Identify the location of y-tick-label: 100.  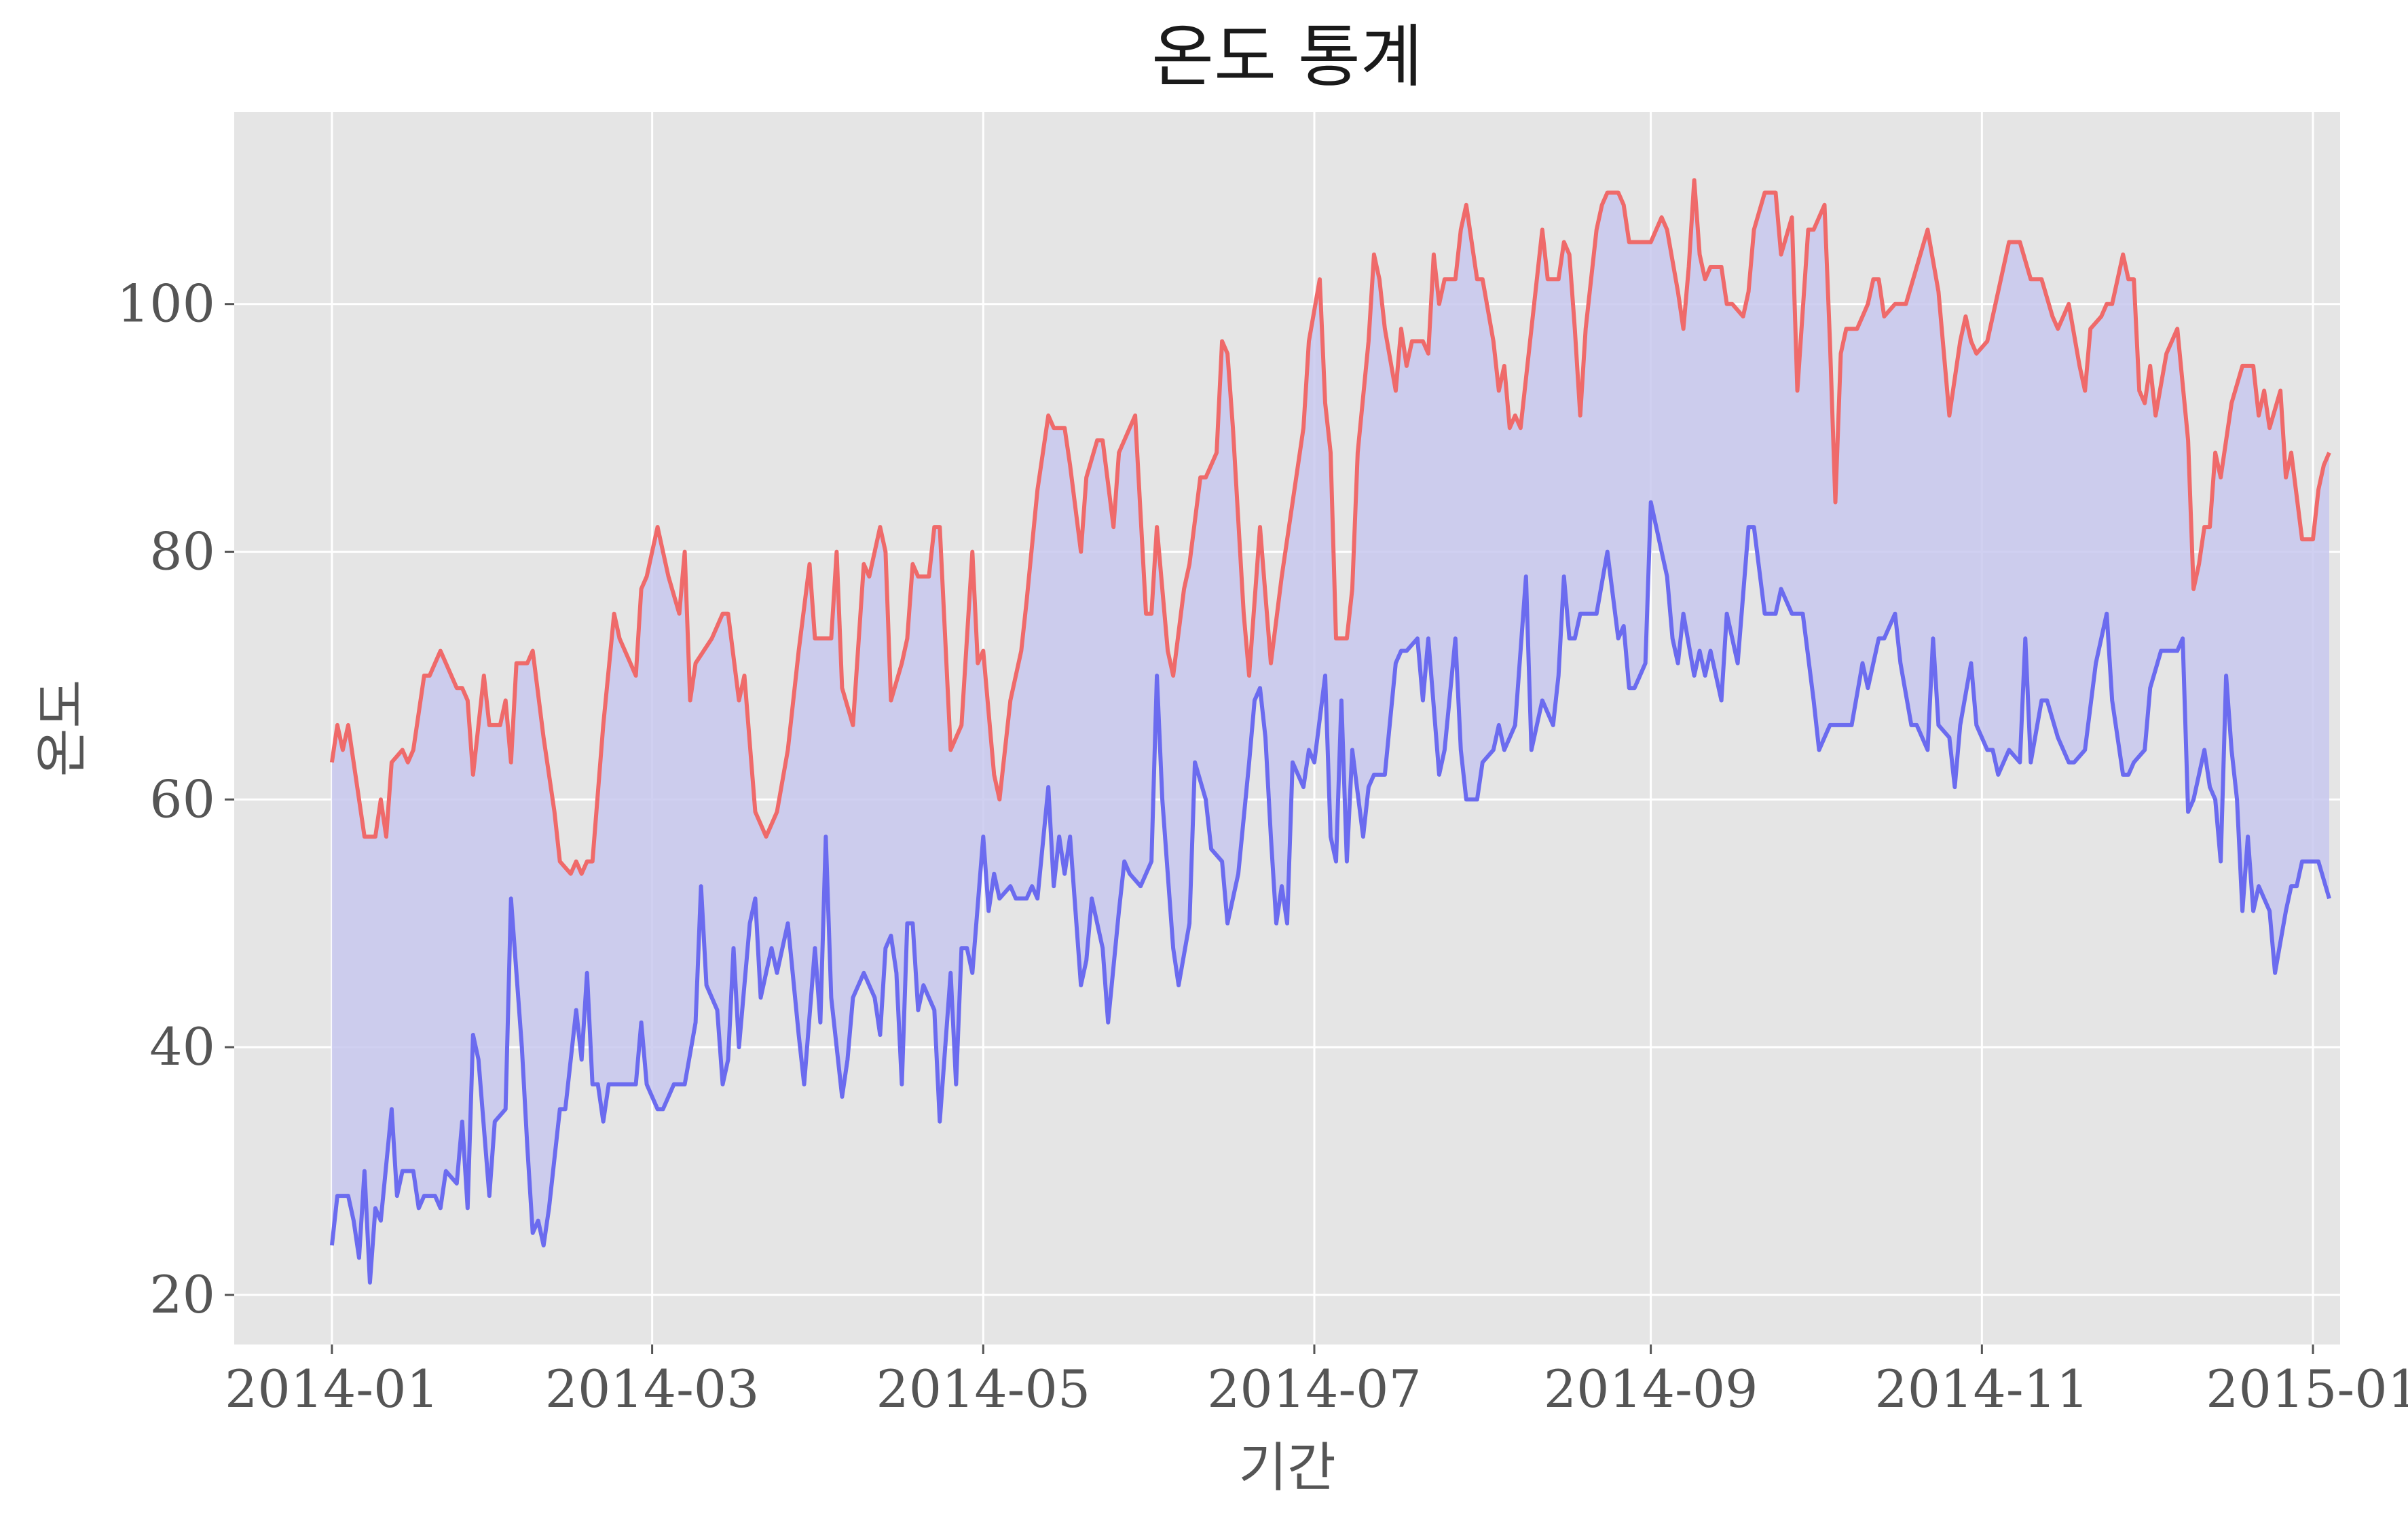
(166, 304).